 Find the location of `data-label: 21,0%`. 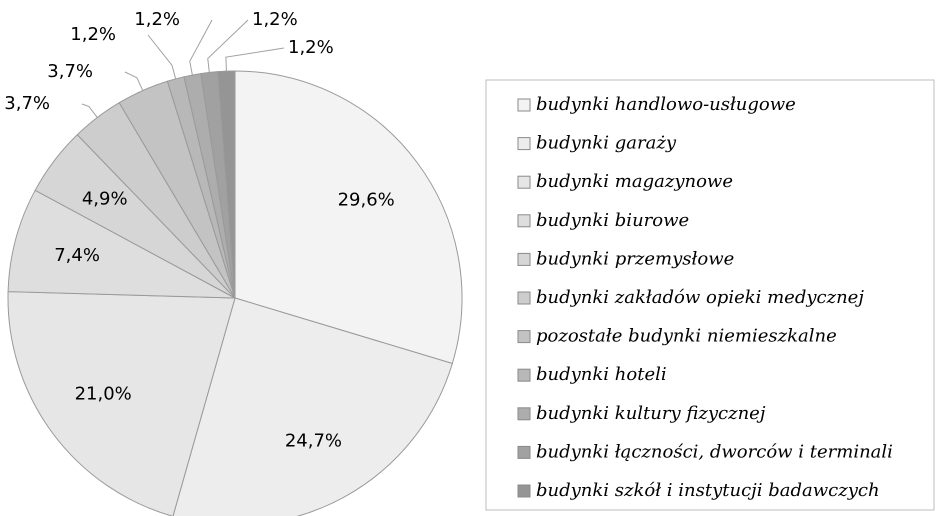

data-label: 21,0% is located at coordinates (103, 394).